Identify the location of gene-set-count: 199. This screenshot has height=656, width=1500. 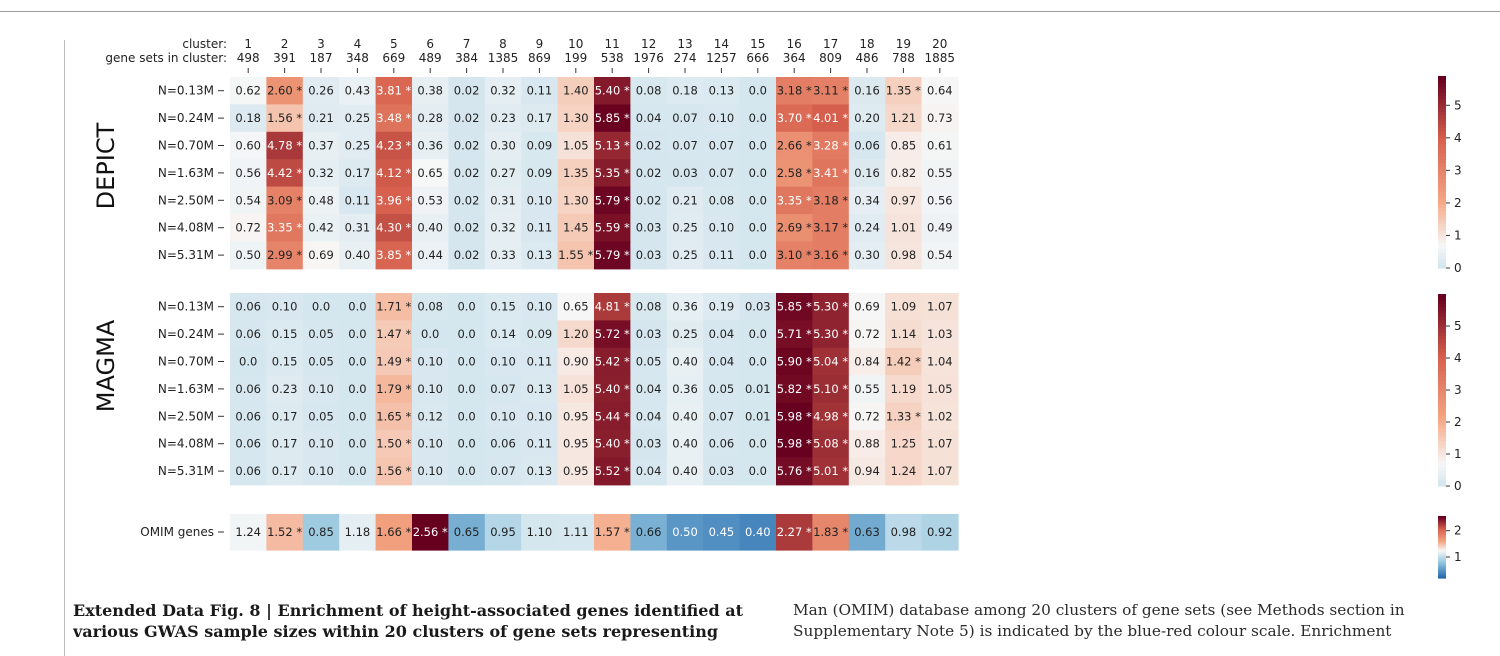
(575, 58).